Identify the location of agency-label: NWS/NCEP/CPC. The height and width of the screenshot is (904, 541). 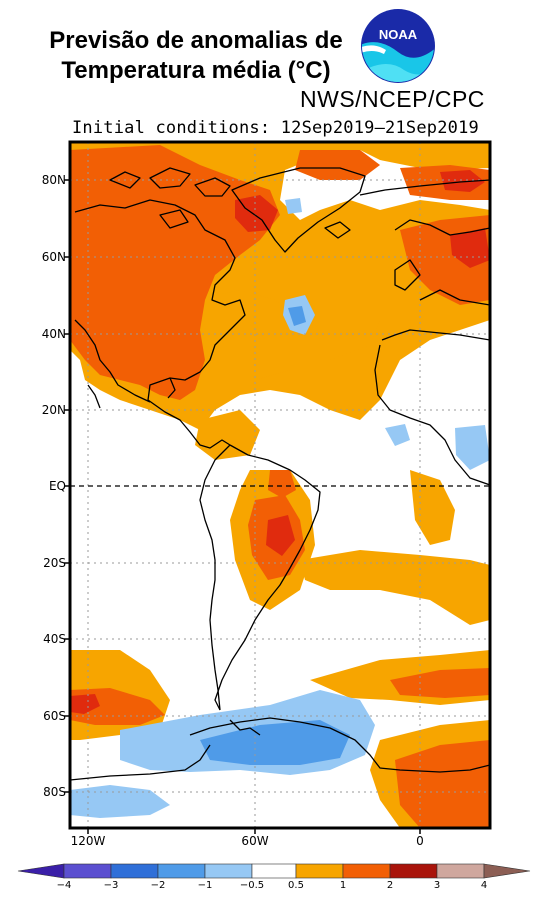
(392, 99).